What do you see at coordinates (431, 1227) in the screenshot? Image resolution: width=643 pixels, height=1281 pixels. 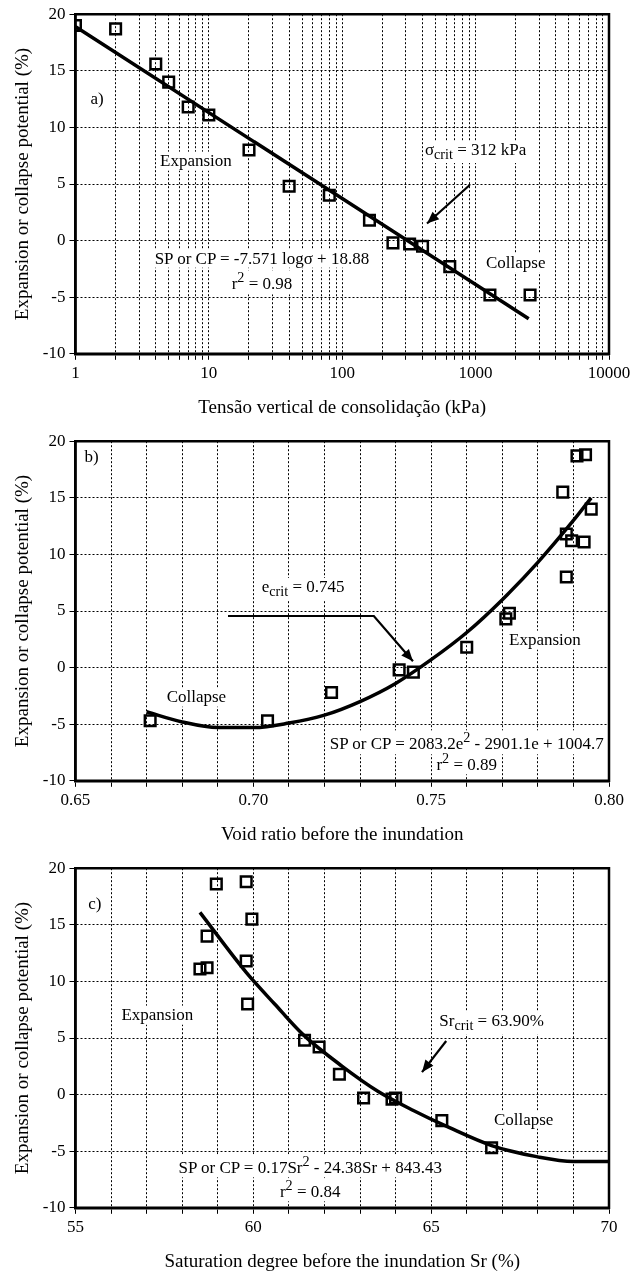 I see `x-tick-label: 65` at bounding box center [431, 1227].